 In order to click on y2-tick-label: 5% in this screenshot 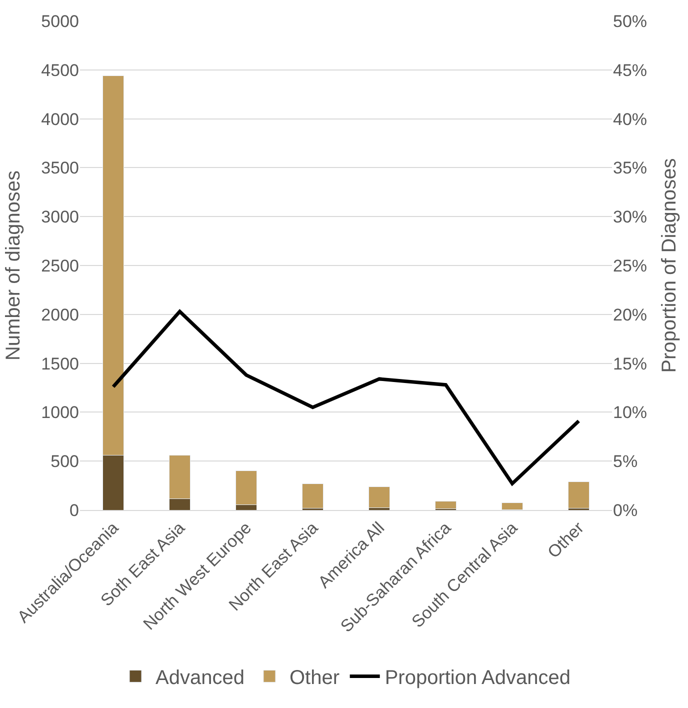, I will do `click(625, 462)`.